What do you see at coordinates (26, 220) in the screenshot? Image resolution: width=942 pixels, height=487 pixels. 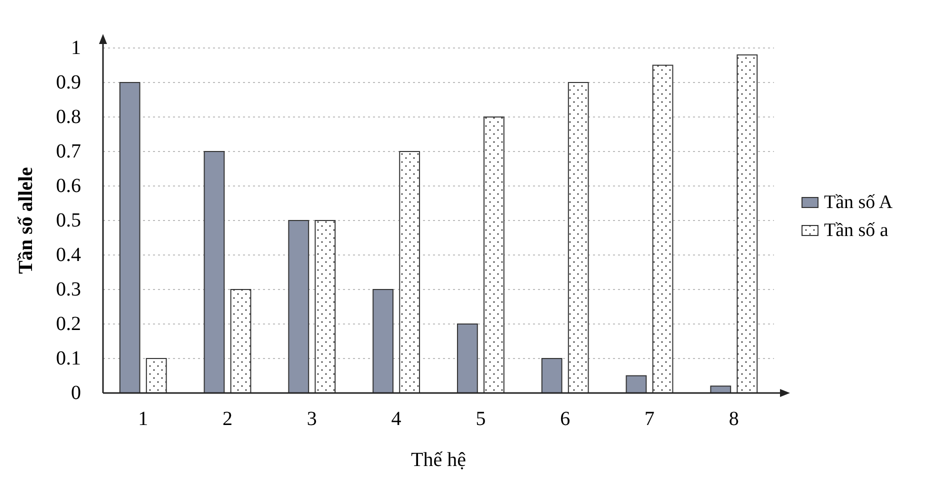 I see `y-axis-title: Tần số allele` at bounding box center [26, 220].